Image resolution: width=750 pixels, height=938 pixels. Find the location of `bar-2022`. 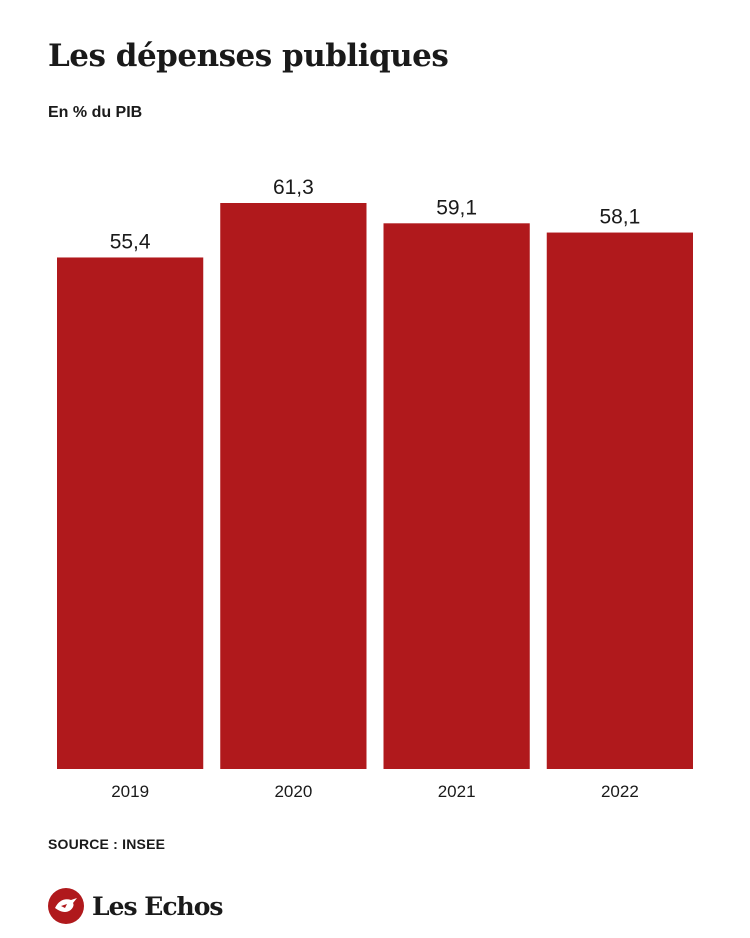

bar-2022 is located at coordinates (619, 500).